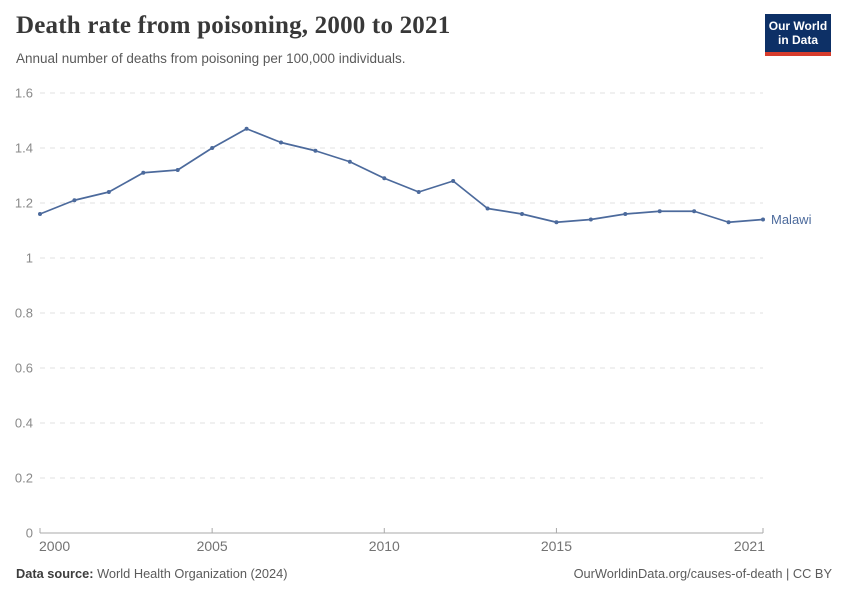 The width and height of the screenshot is (850, 600). I want to click on y-axis-tick-label: 0.2, so click(24, 478).